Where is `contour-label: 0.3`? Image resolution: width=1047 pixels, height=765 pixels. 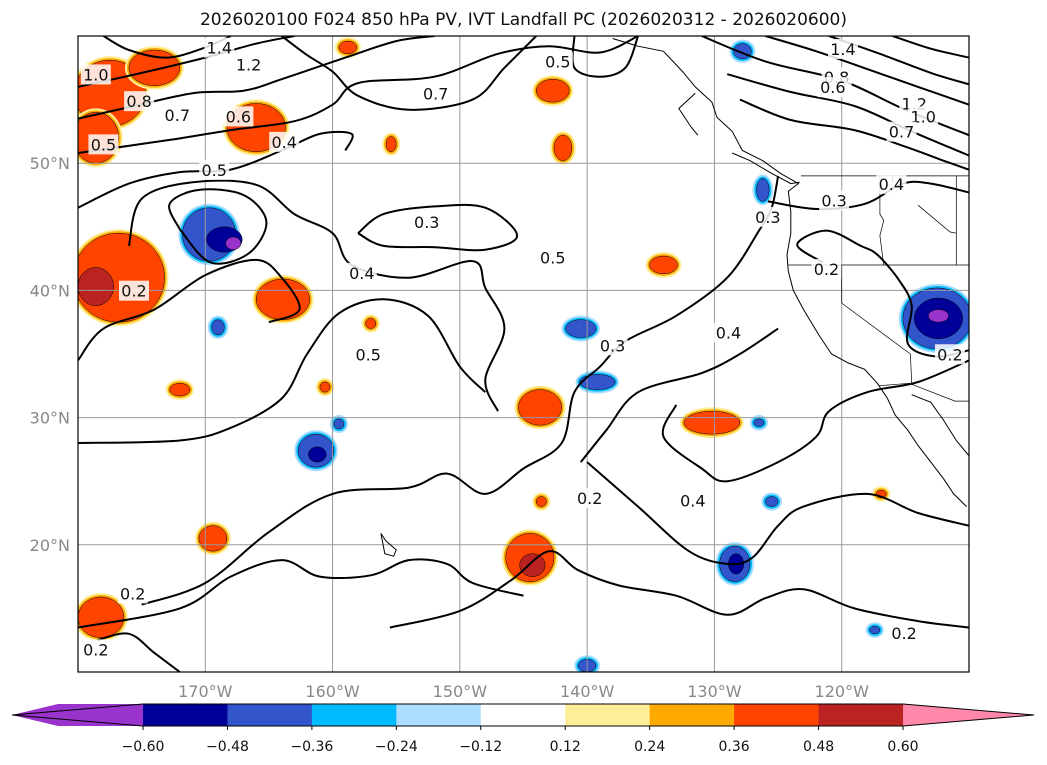 contour-label: 0.3 is located at coordinates (833, 200).